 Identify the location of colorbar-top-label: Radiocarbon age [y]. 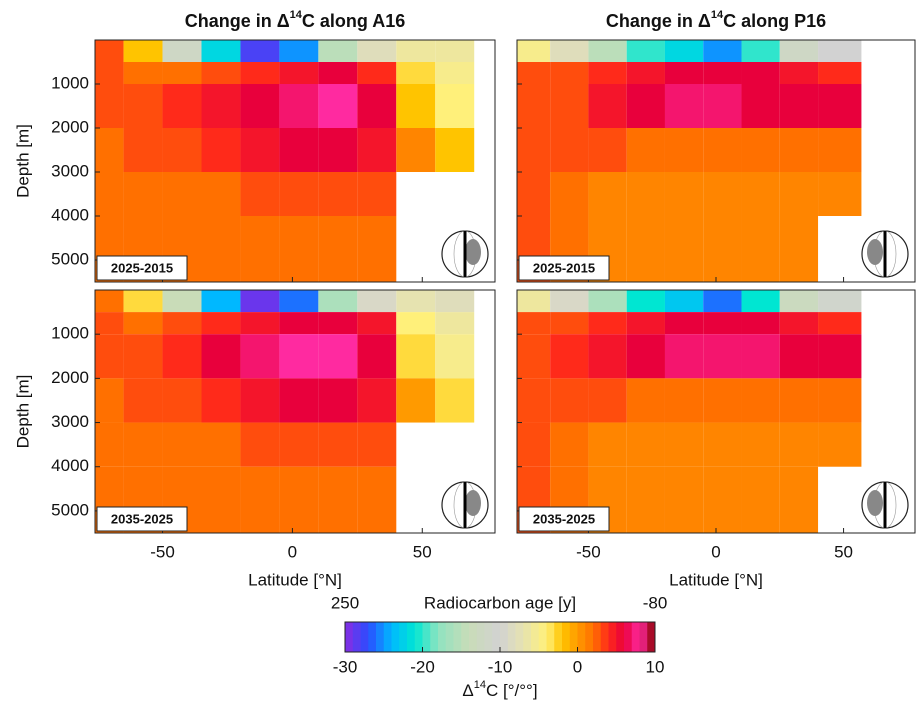
(500, 602).